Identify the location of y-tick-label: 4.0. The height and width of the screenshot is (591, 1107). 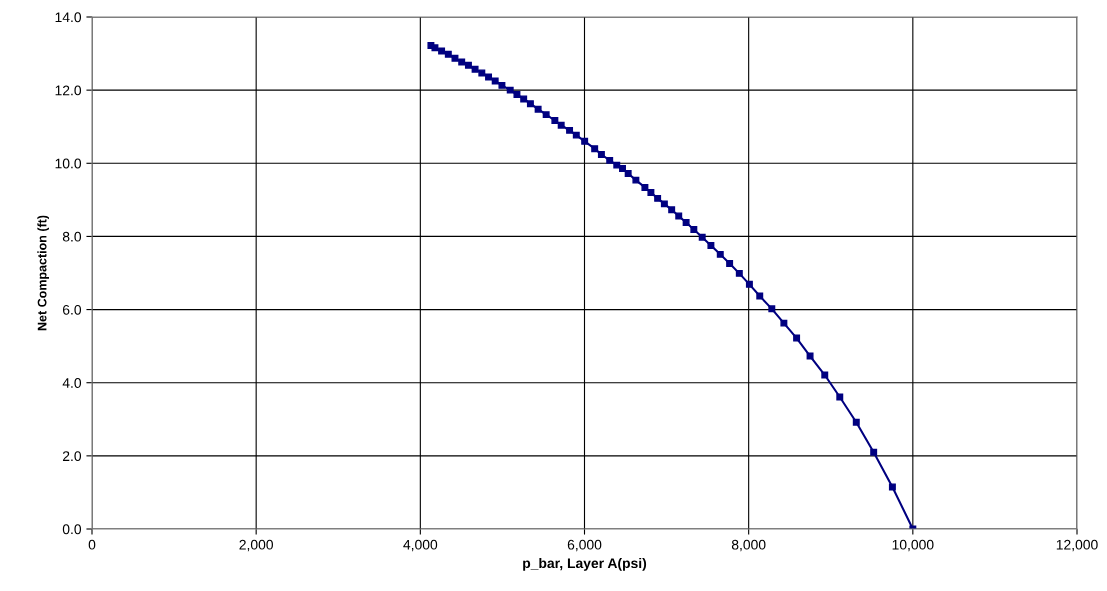
(72, 383).